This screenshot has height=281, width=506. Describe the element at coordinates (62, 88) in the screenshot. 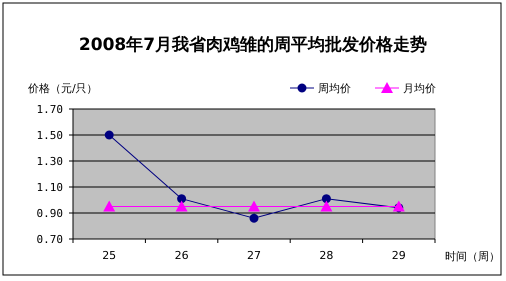

I see `y-axis-title: 价格（元/只）` at that location.